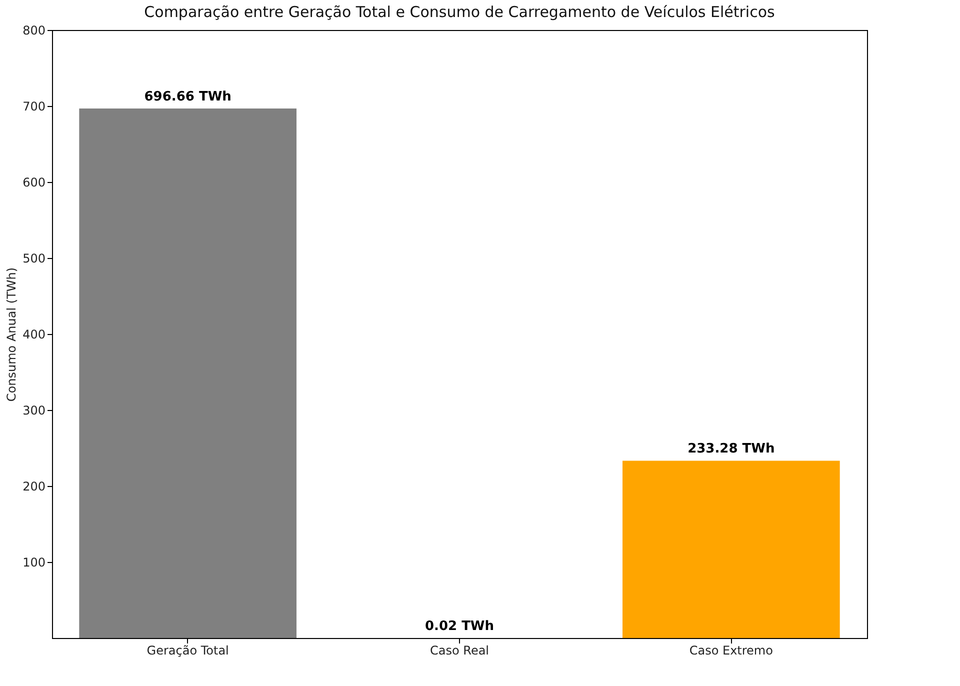 The image size is (960, 686). I want to click on data-label: 696.66 TWh, so click(188, 97).